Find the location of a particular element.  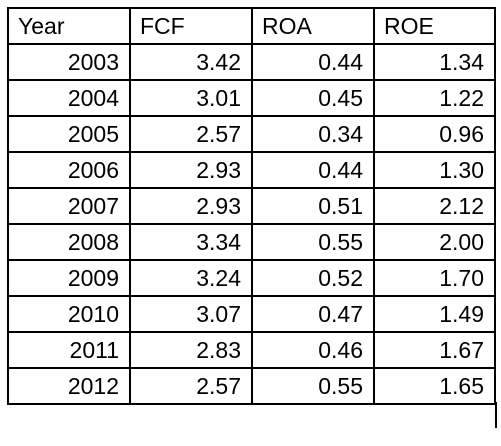

cell-roe: 1.34 is located at coordinates (434, 62).